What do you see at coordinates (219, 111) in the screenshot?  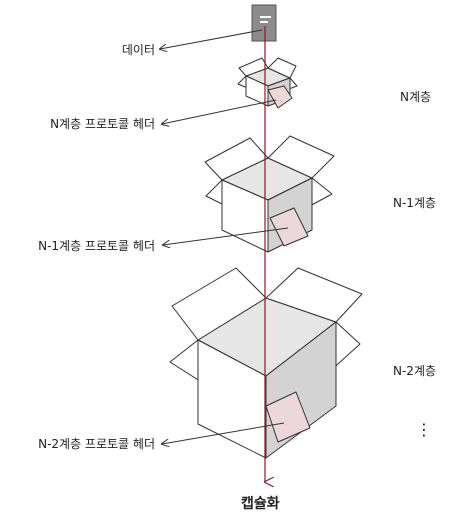 I see `n-header-pointer-arrow` at bounding box center [219, 111].